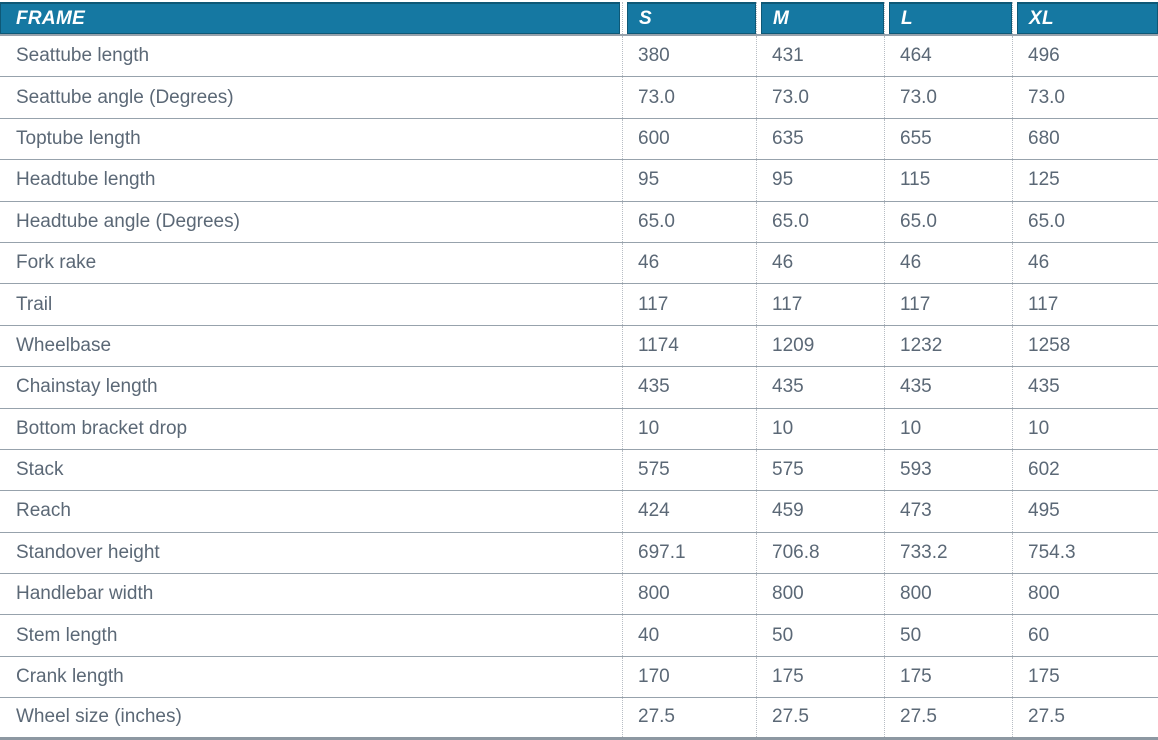  What do you see at coordinates (689, 470) in the screenshot?
I see `cell-value-s: 575` at bounding box center [689, 470].